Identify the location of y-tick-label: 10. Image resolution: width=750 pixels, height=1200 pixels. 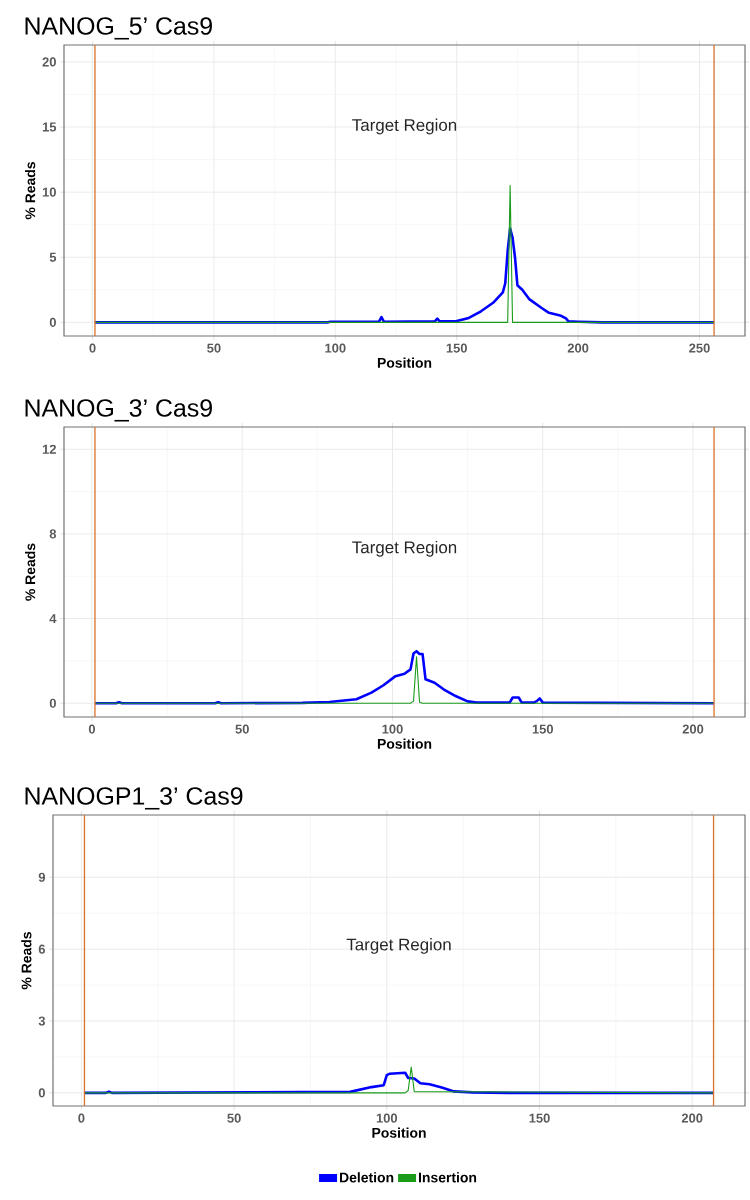
(49, 192).